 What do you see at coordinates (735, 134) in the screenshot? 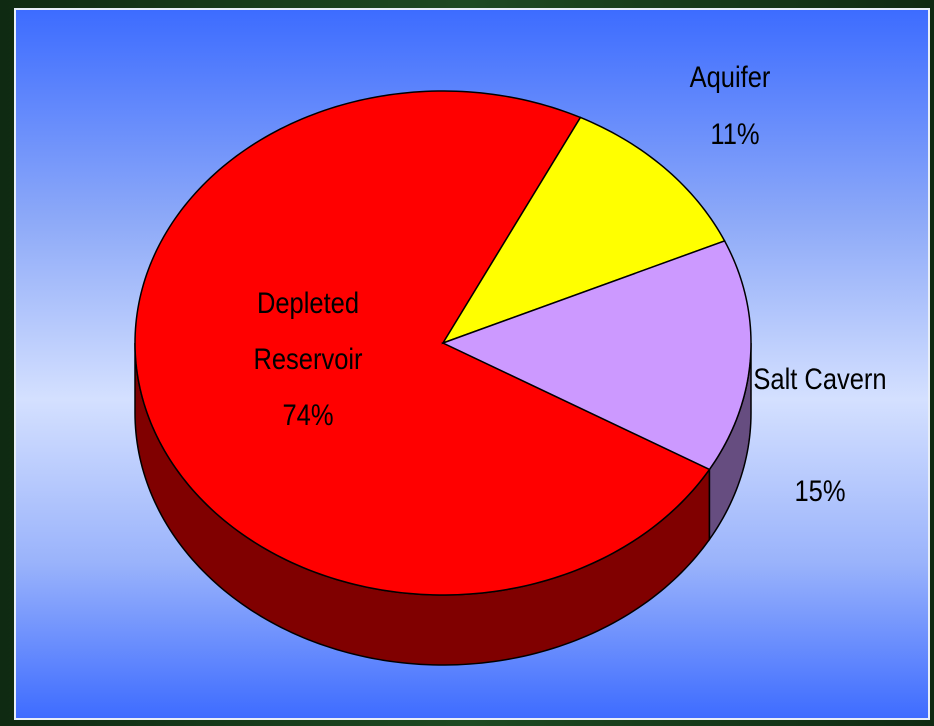
I see `slice-value-label: 11%` at bounding box center [735, 134].